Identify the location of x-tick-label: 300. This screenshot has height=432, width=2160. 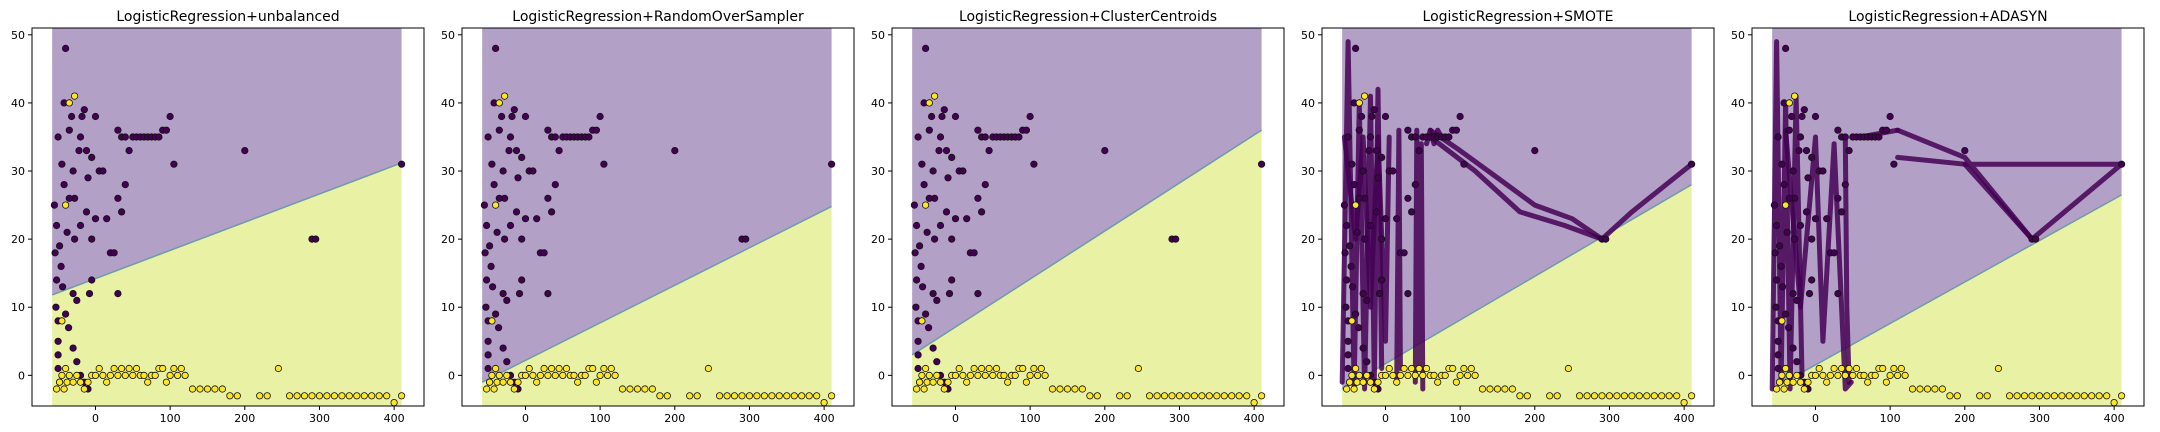
(1609, 418).